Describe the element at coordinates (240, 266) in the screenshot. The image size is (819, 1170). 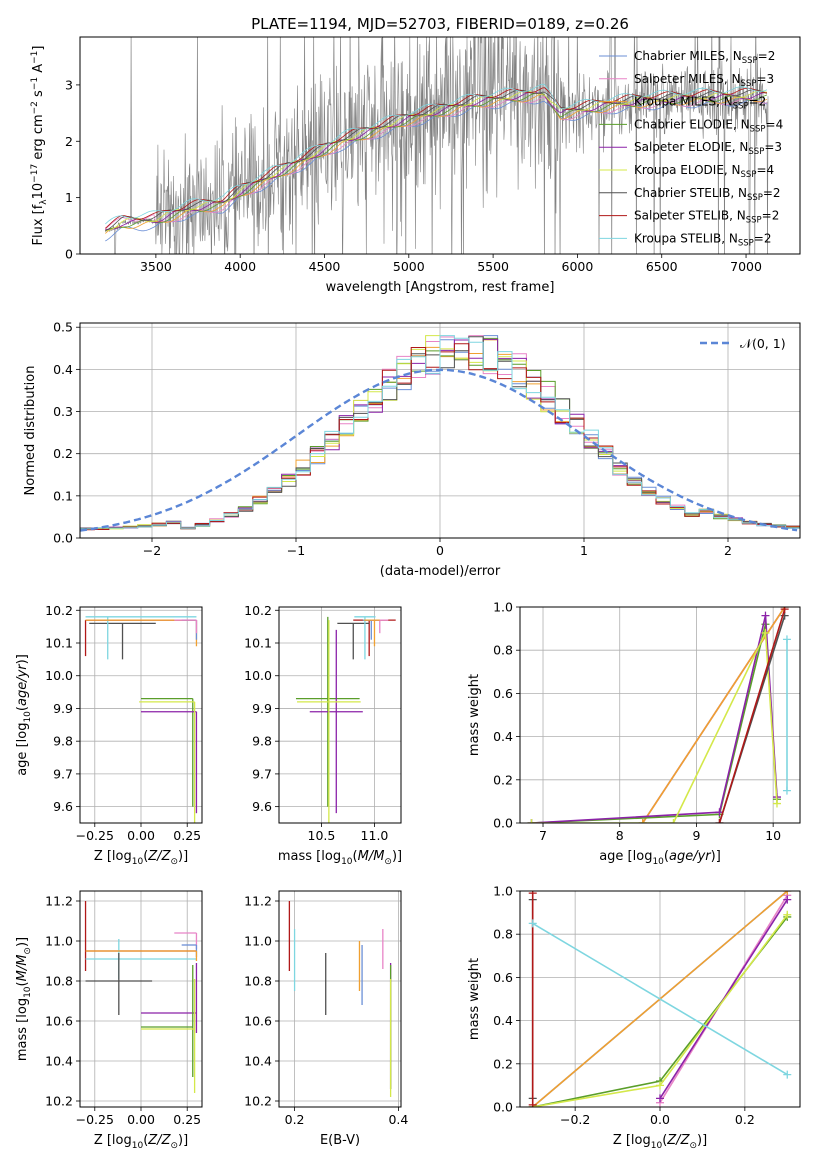
I see `x-tick-label: 4000` at that location.